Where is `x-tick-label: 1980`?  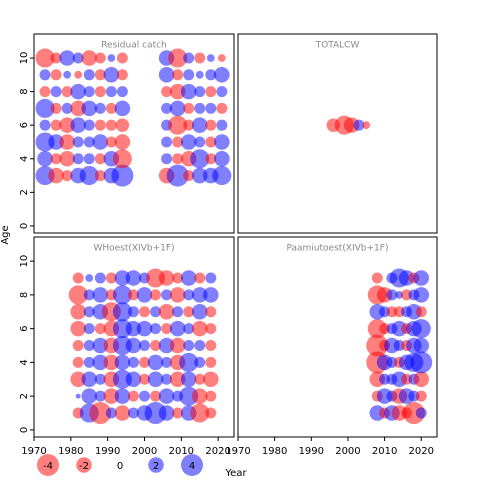
x-tick-label: 1980 is located at coordinates (274, 451).